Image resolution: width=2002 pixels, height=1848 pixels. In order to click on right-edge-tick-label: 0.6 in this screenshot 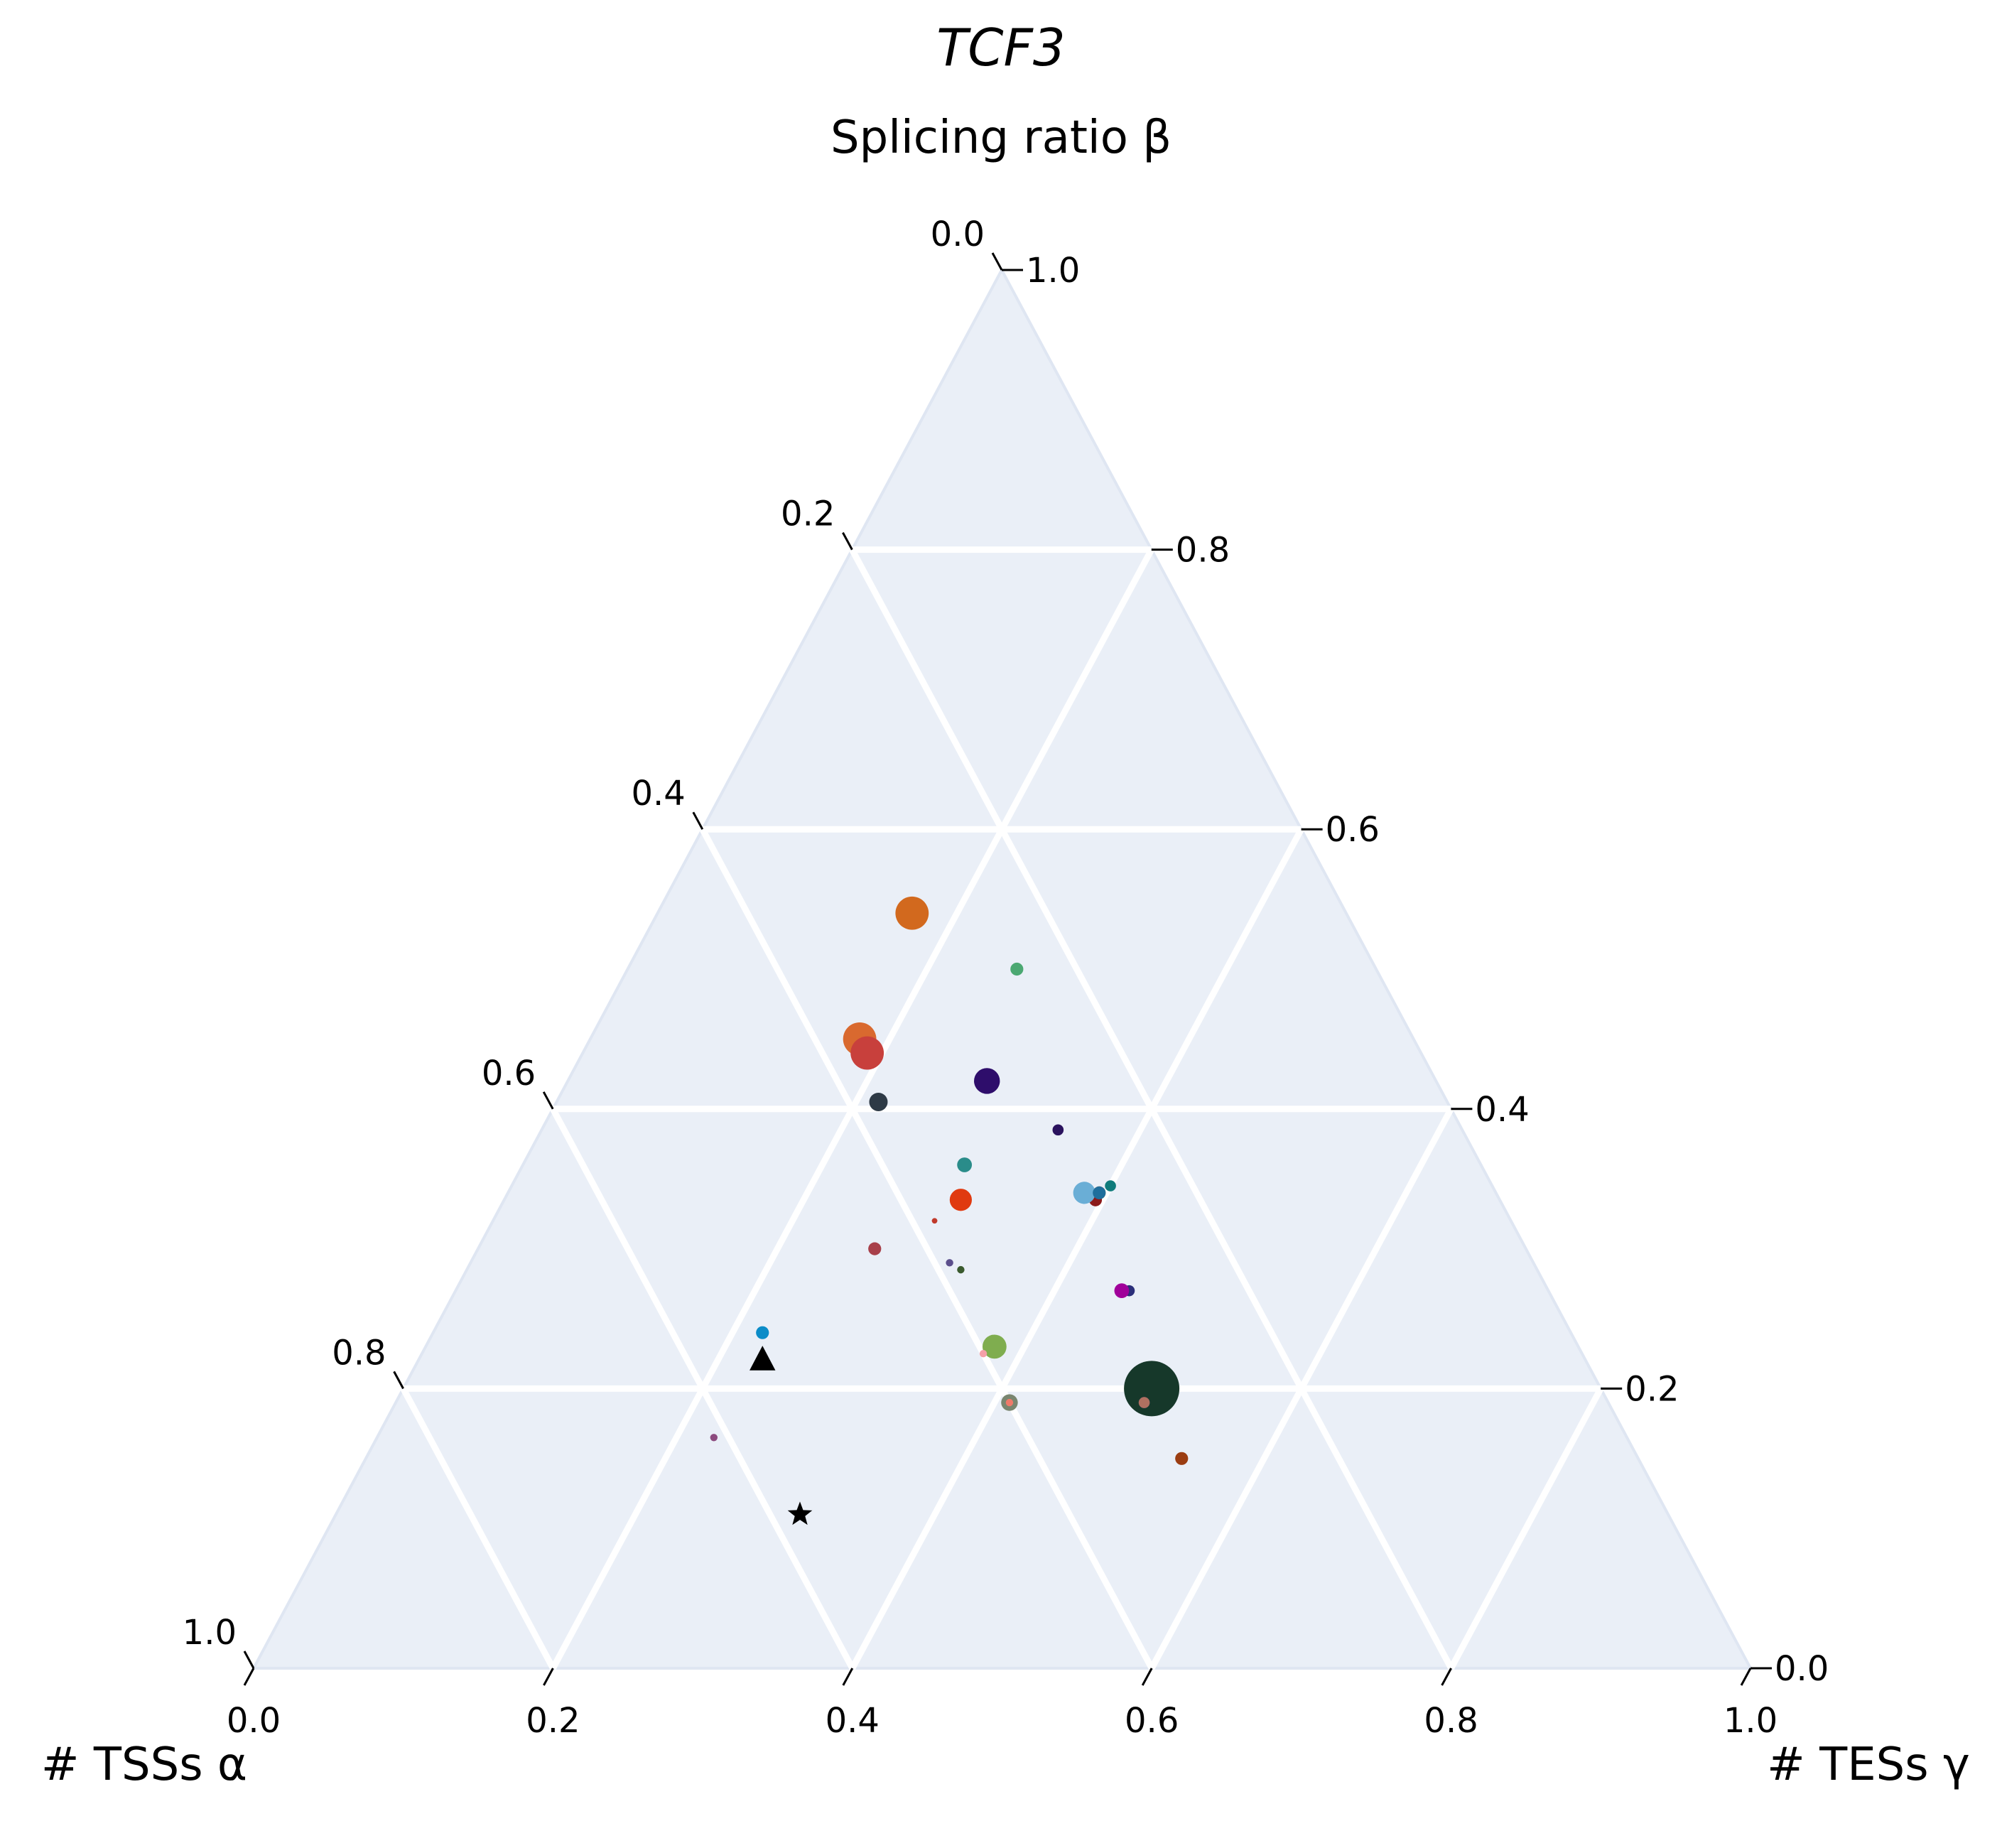, I will do `click(1353, 830)`.